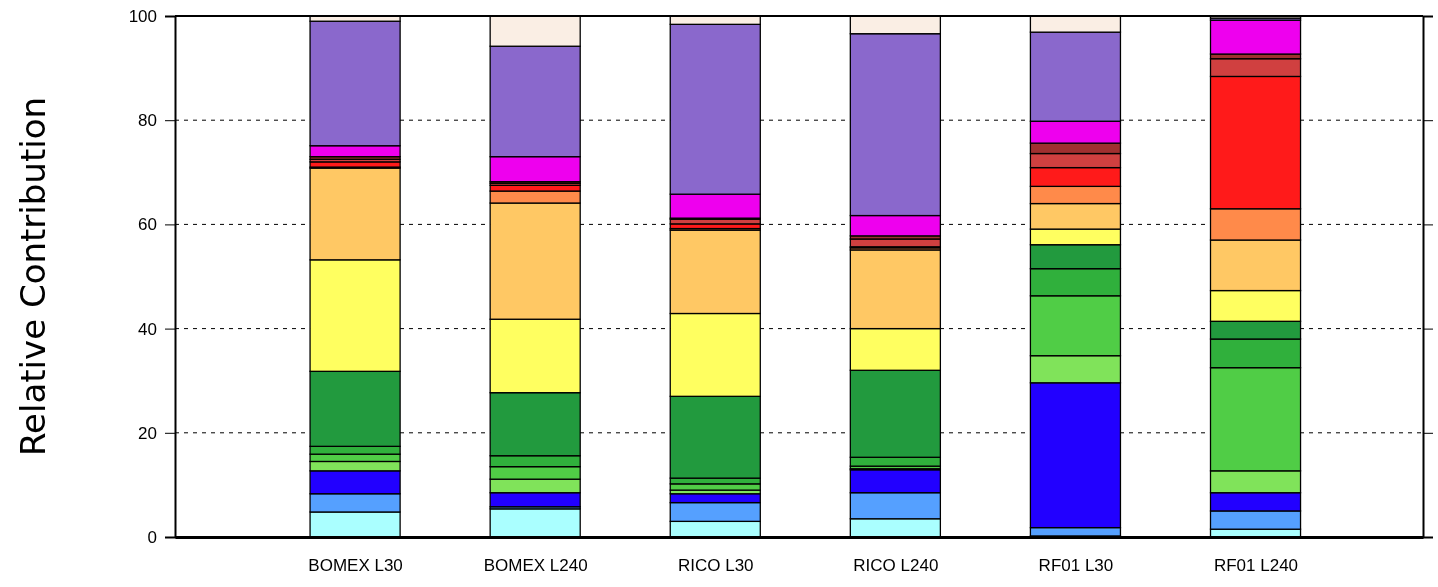 The height and width of the screenshot is (587, 1438). Describe the element at coordinates (33, 276) in the screenshot. I see `y-axis-title: Relative Contribution` at that location.